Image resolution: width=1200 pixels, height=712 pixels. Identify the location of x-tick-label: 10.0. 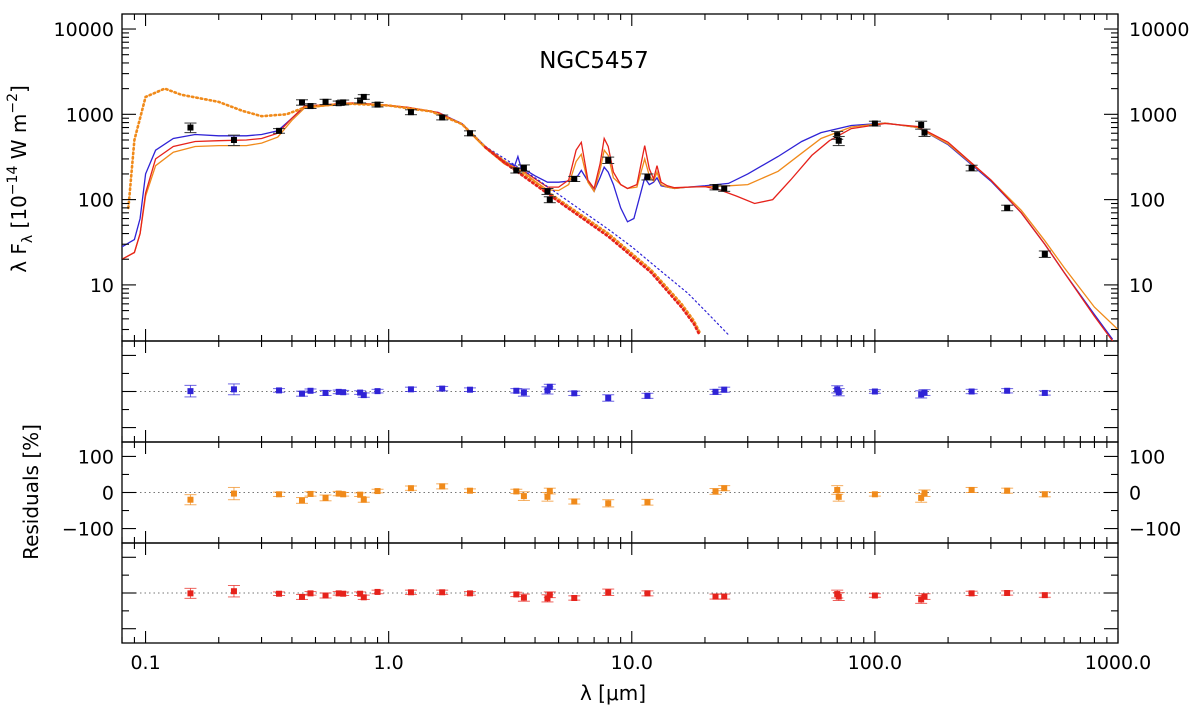
(632, 663).